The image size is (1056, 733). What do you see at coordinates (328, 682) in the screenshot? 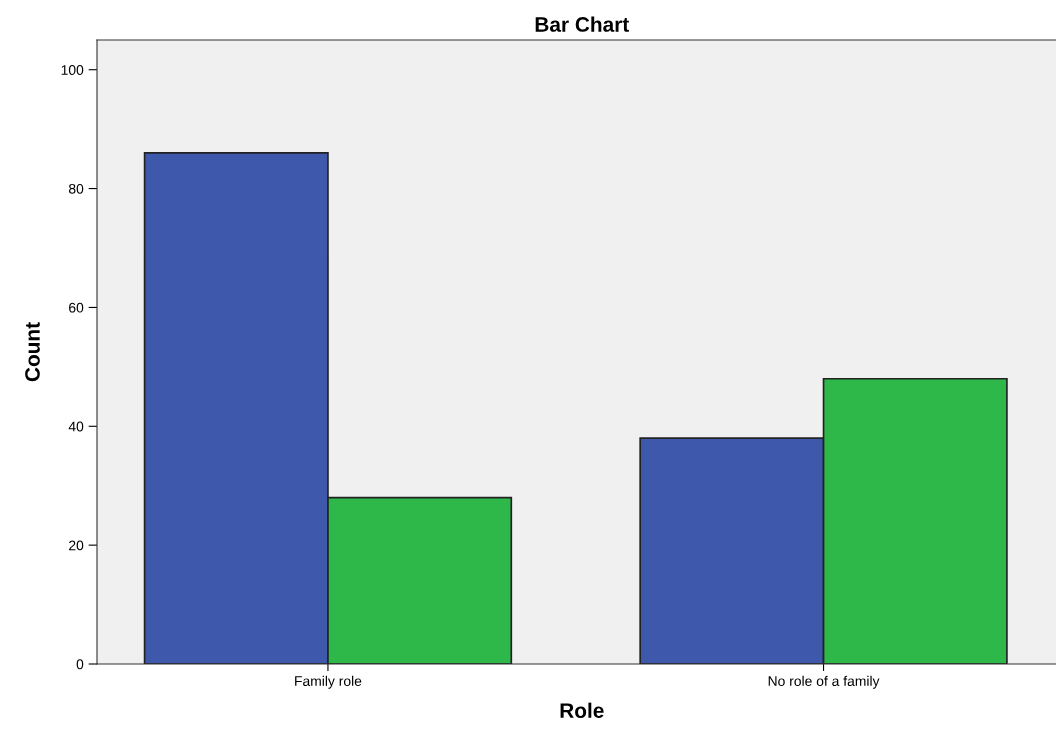
I see `x-tick-label: Family role` at bounding box center [328, 682].